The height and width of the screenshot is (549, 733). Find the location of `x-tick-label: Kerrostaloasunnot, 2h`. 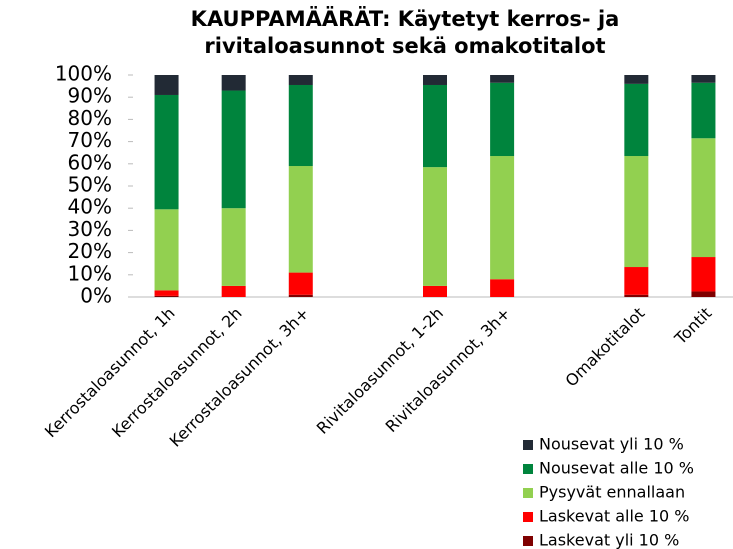

x-tick-label: Kerrostaloasunnot, 2h is located at coordinates (177, 373).